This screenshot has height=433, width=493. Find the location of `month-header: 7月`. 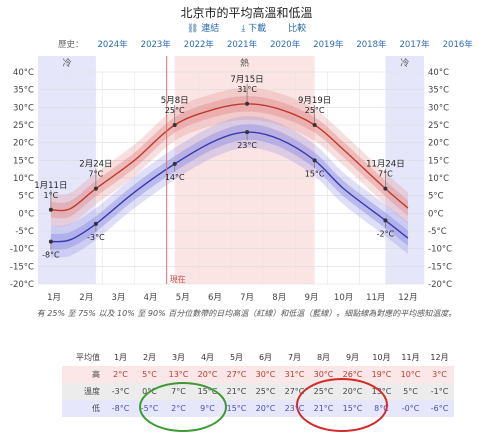

month-header: 7月 is located at coordinates (294, 357).